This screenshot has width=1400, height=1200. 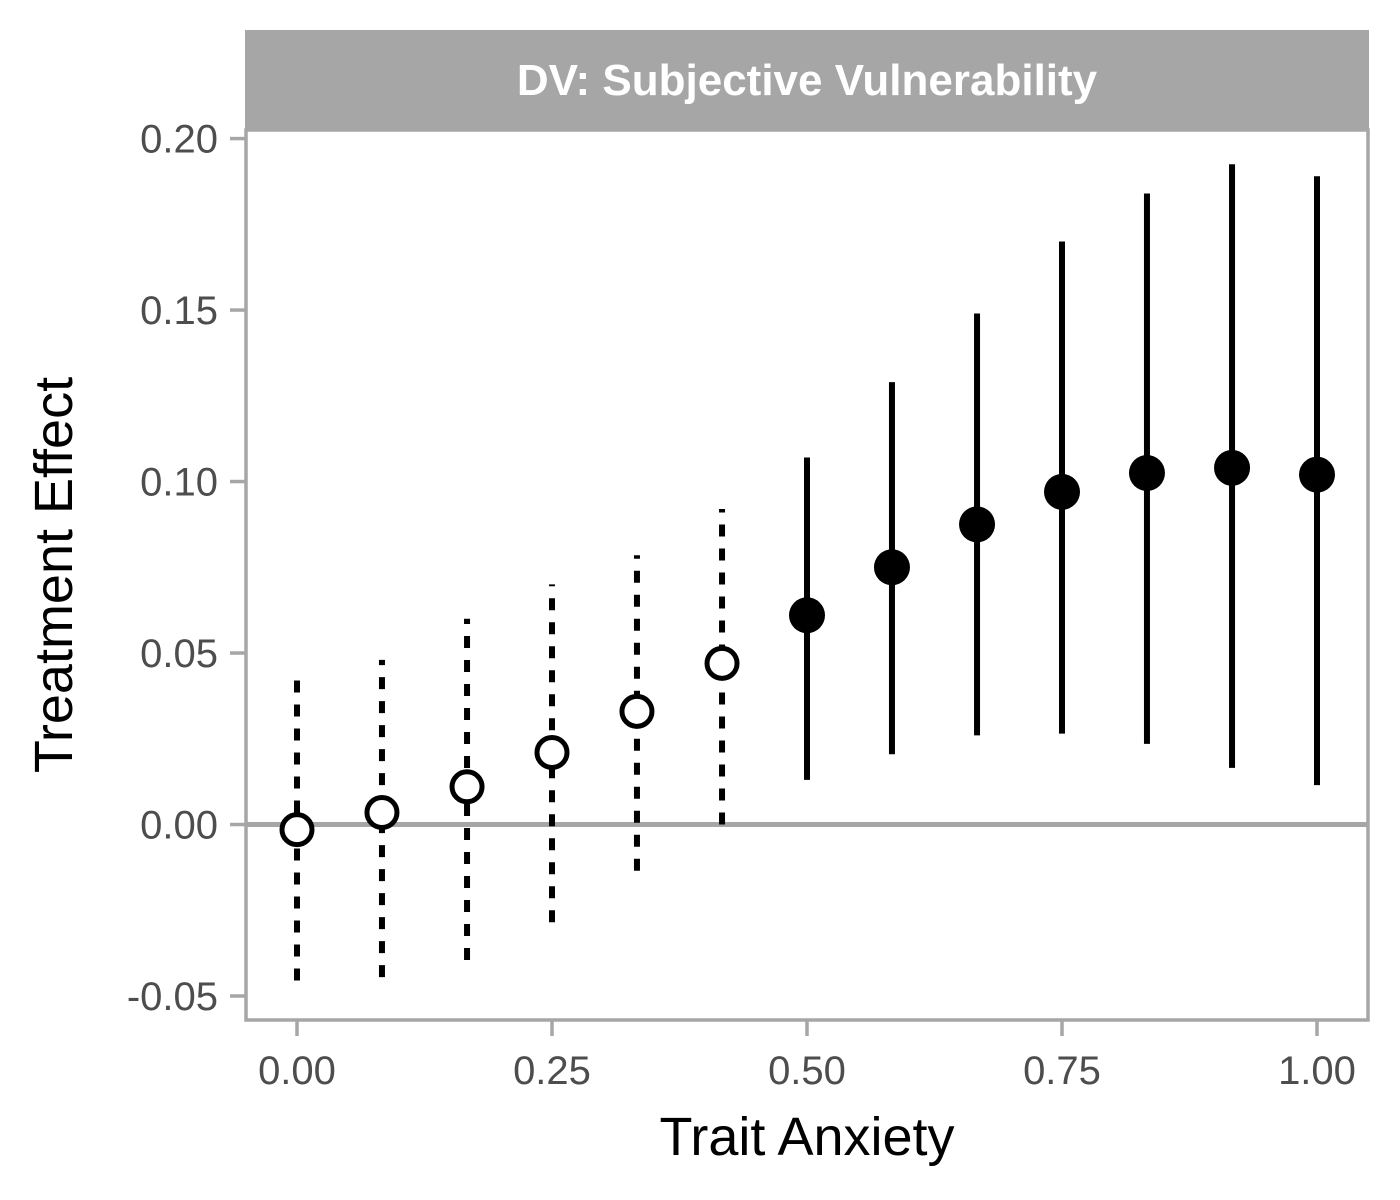 What do you see at coordinates (179, 654) in the screenshot?
I see `y-tick-label-2: 0.05` at bounding box center [179, 654].